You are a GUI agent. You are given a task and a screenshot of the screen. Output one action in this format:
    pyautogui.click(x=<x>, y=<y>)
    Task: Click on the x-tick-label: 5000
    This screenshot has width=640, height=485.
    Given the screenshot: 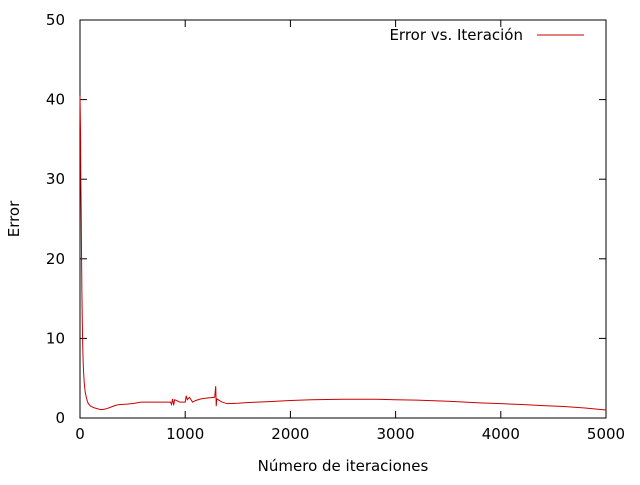 What is the action you would take?
    pyautogui.click(x=606, y=434)
    